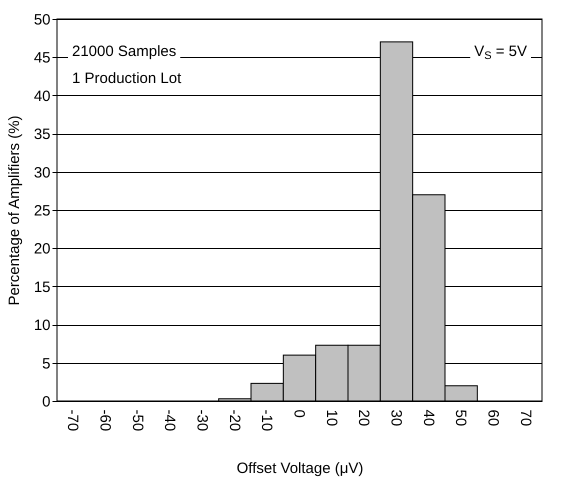 Image resolution: width=569 pixels, height=500 pixels. Describe the element at coordinates (234, 421) in the screenshot. I see `x-tick-label: -20` at that location.